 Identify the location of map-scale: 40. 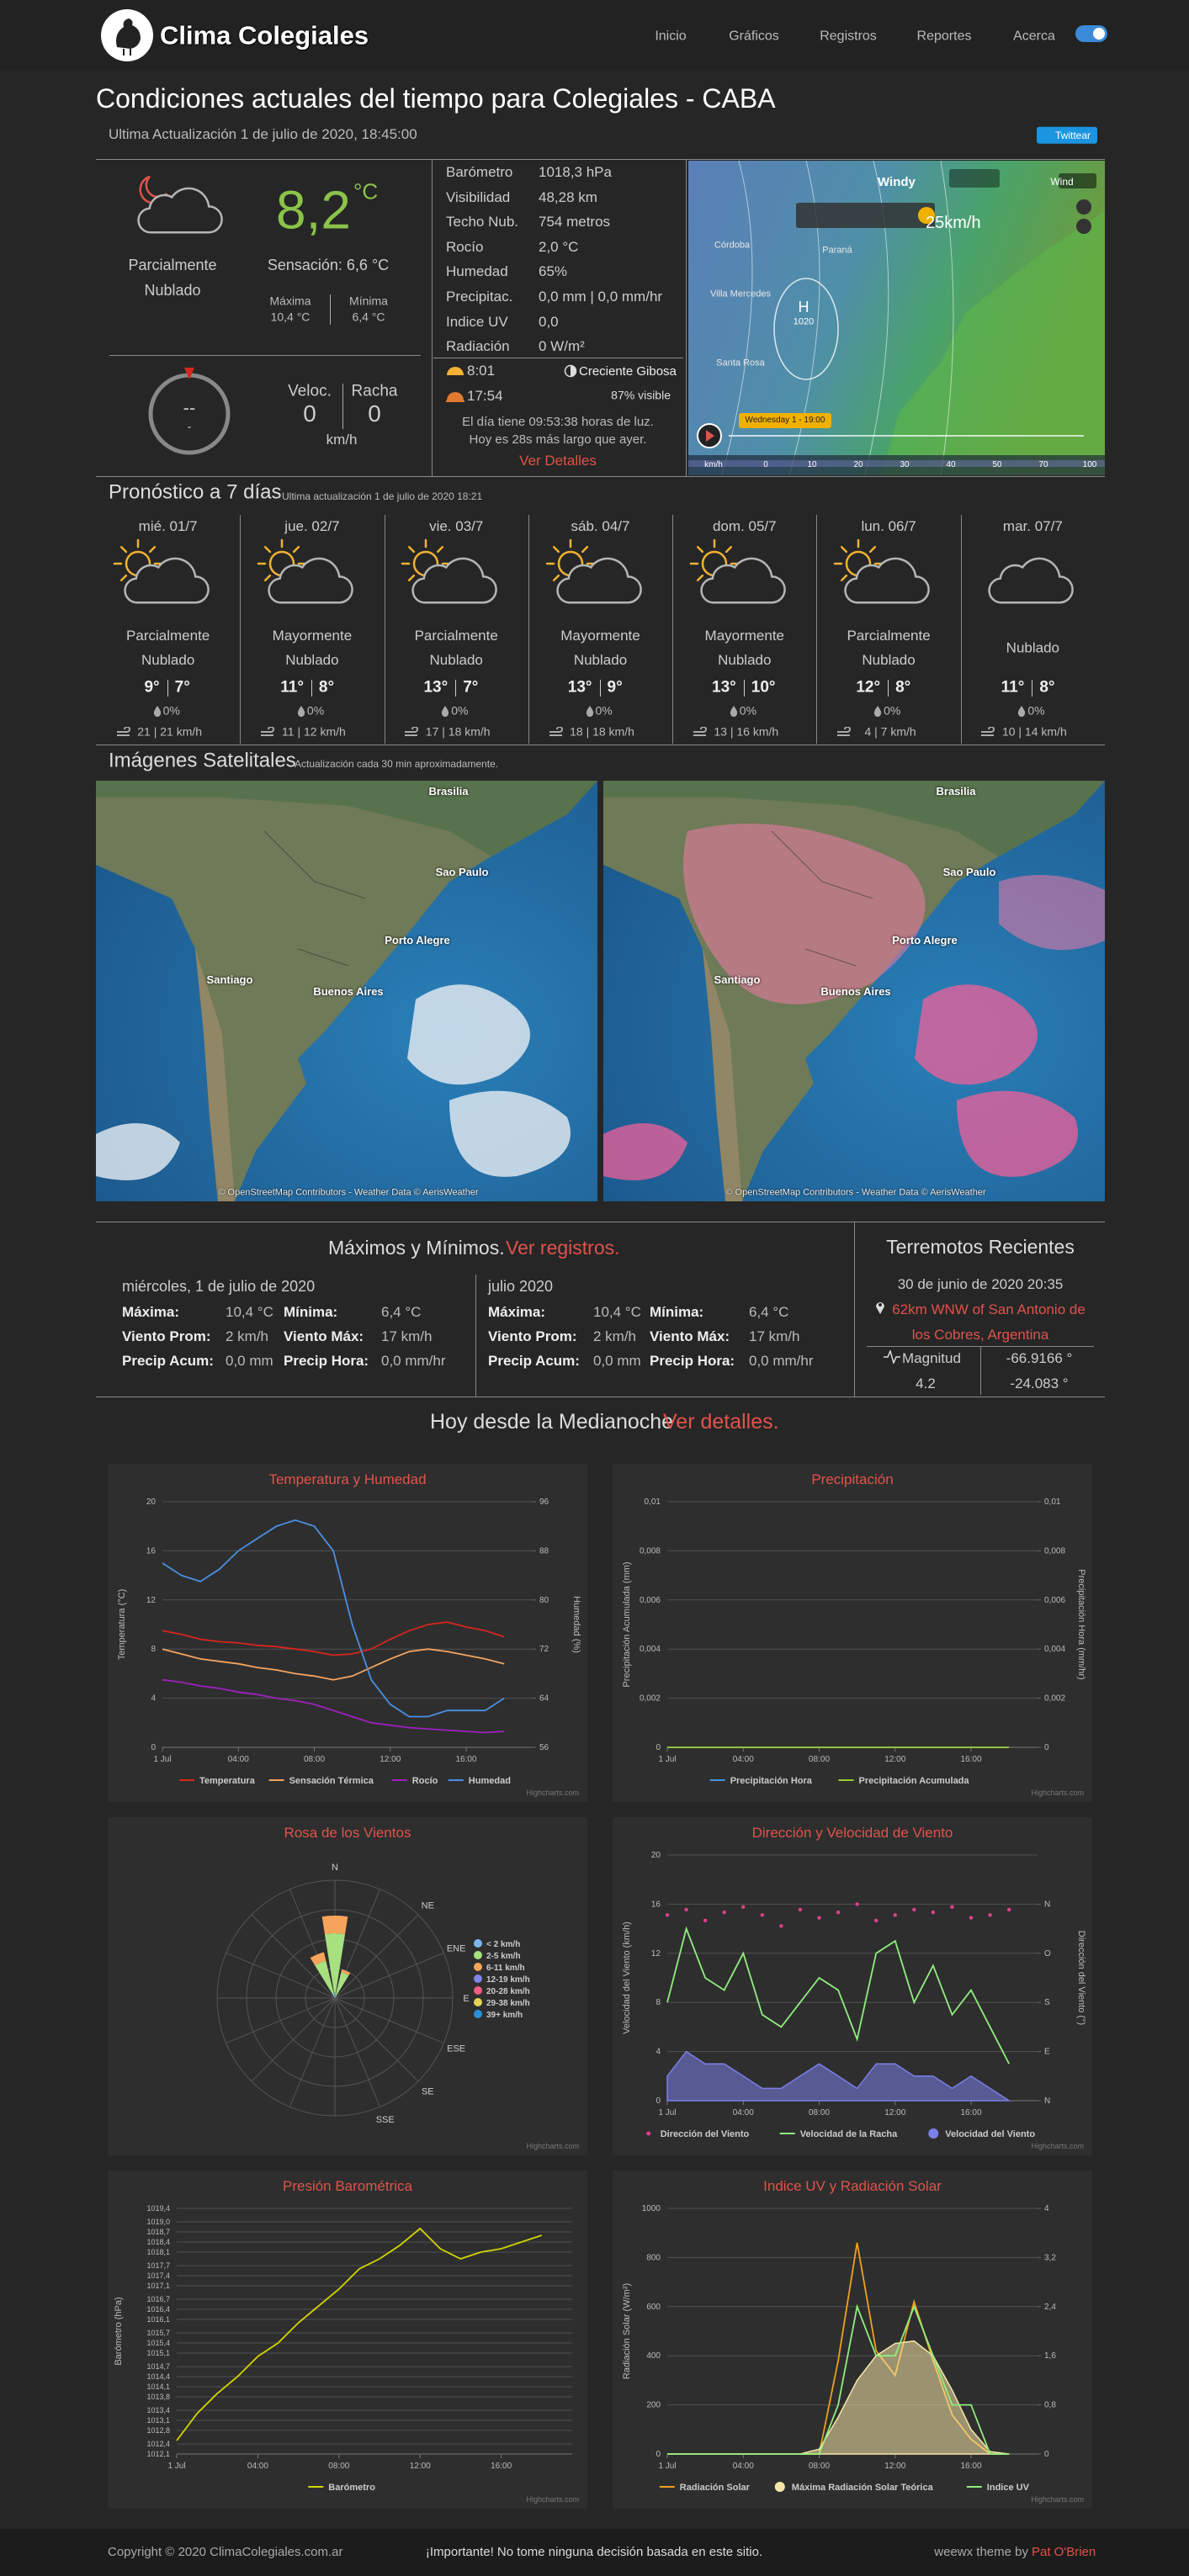
(951, 464).